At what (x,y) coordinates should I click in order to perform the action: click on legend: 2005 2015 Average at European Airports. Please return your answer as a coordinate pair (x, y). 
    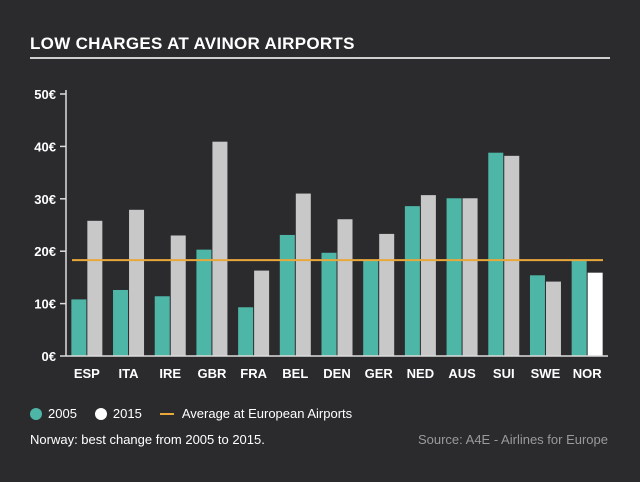
    Looking at the image, I should click on (200, 413).